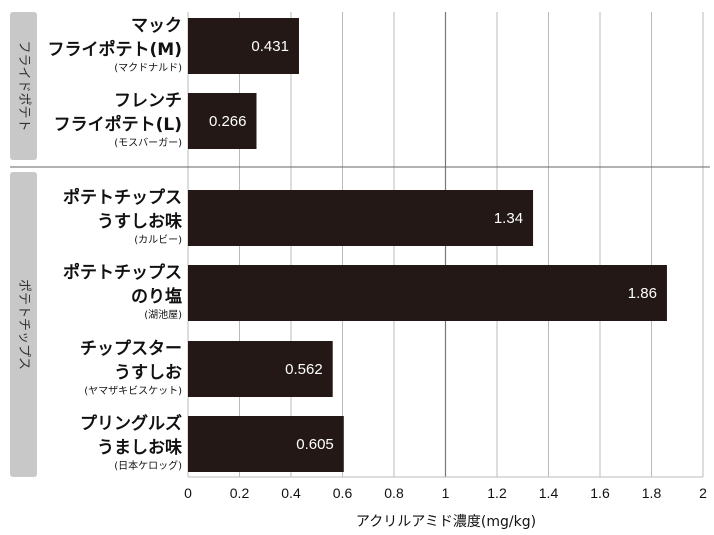  What do you see at coordinates (118, 124) in the screenshot?
I see `category-label-line2: フライポテト(L)` at bounding box center [118, 124].